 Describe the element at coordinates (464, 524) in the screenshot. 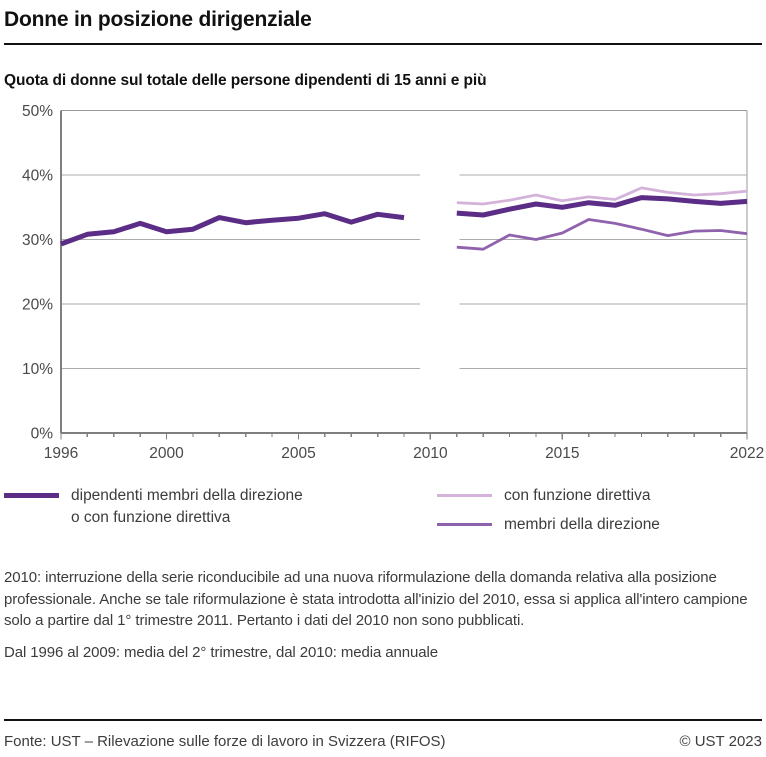

I see `legend-swatch-direzione` at that location.